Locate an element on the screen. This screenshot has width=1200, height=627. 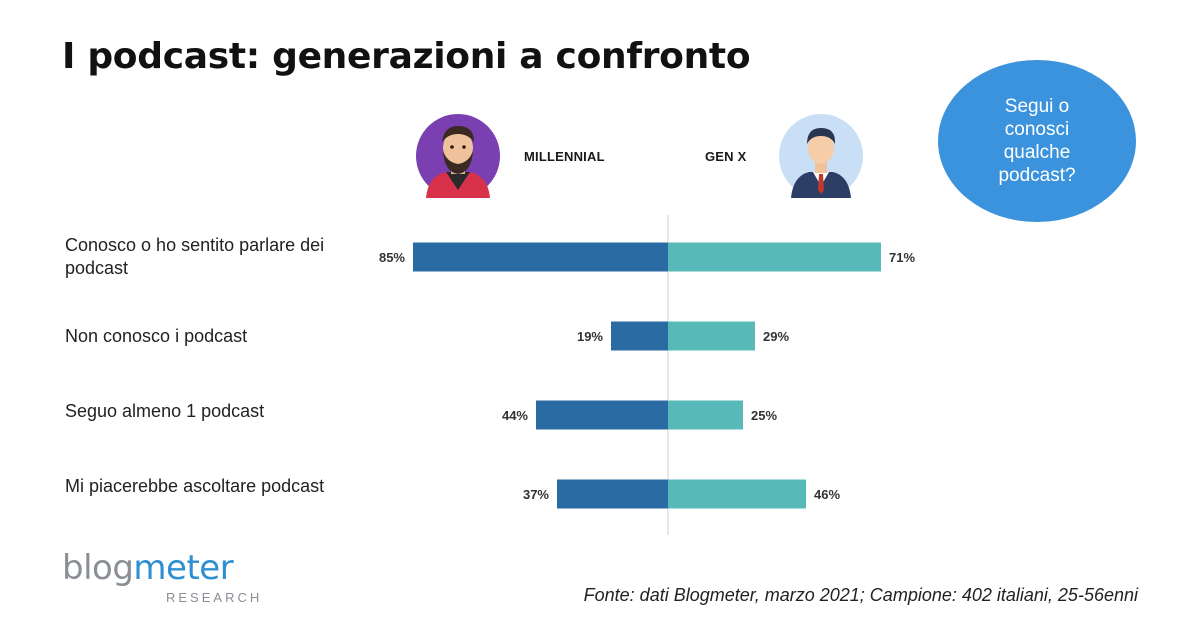
blogmeter-logo: blogmeter RESEARCH is located at coordinates (162, 579).